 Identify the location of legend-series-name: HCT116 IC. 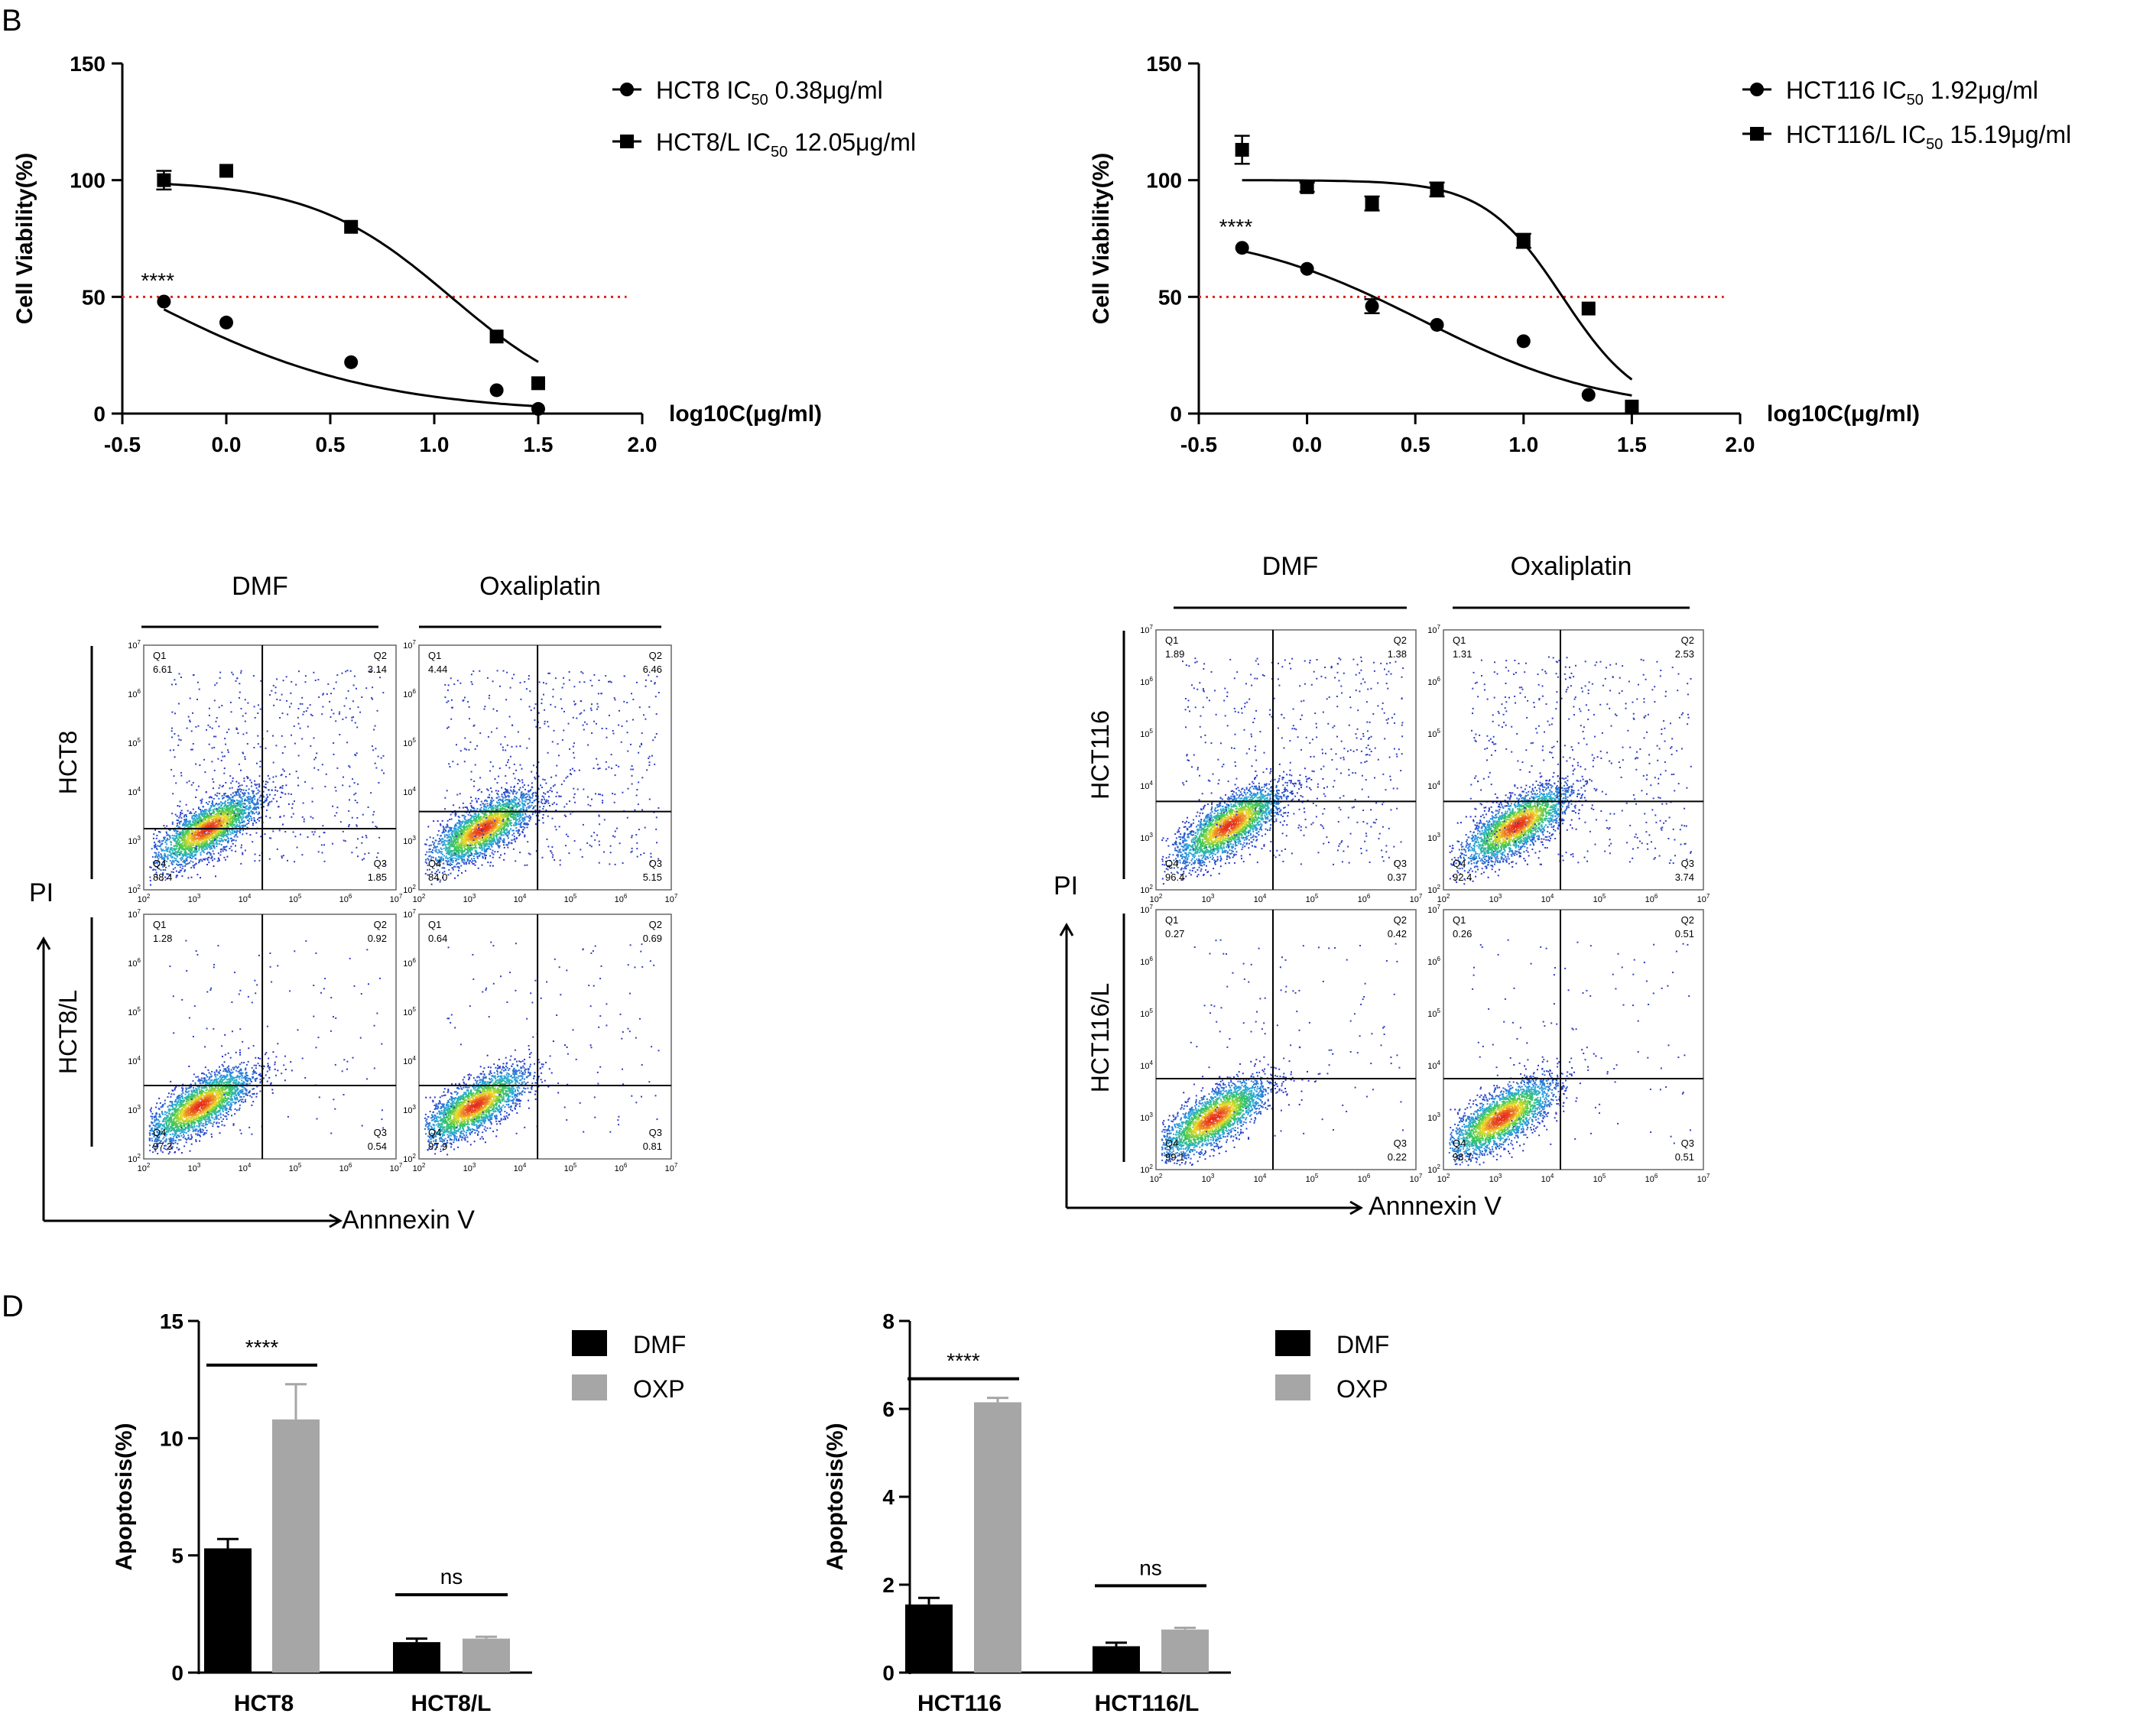
(1846, 90).